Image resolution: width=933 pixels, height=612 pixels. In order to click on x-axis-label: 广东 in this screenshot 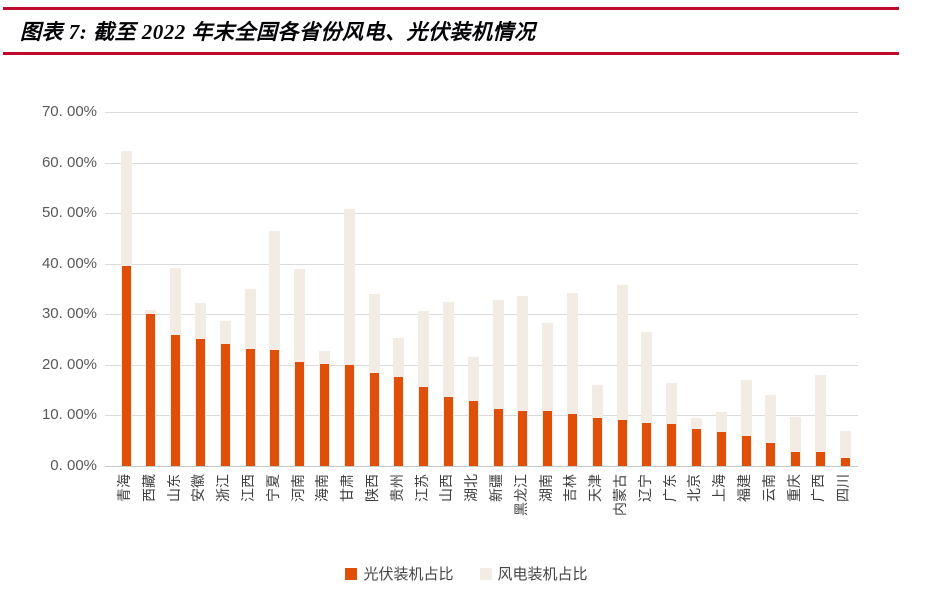, I will do `click(671, 488)`.